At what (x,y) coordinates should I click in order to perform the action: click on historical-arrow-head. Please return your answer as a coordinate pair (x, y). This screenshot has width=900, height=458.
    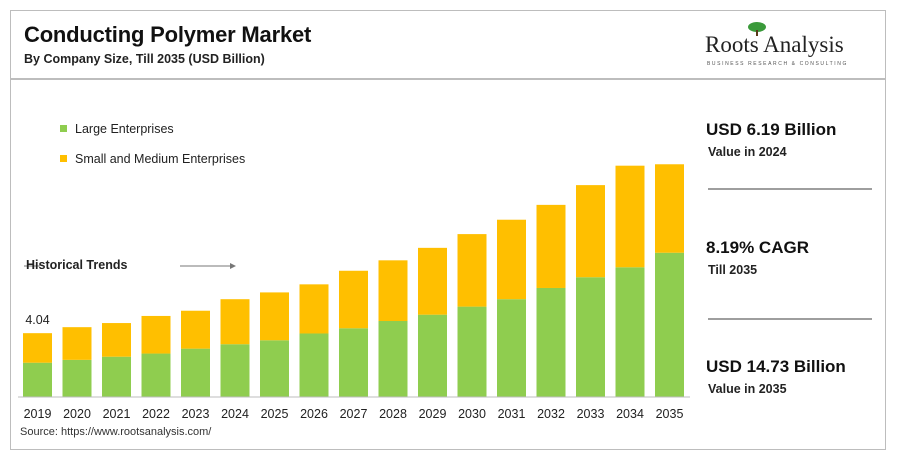
    Looking at the image, I should click on (233, 266).